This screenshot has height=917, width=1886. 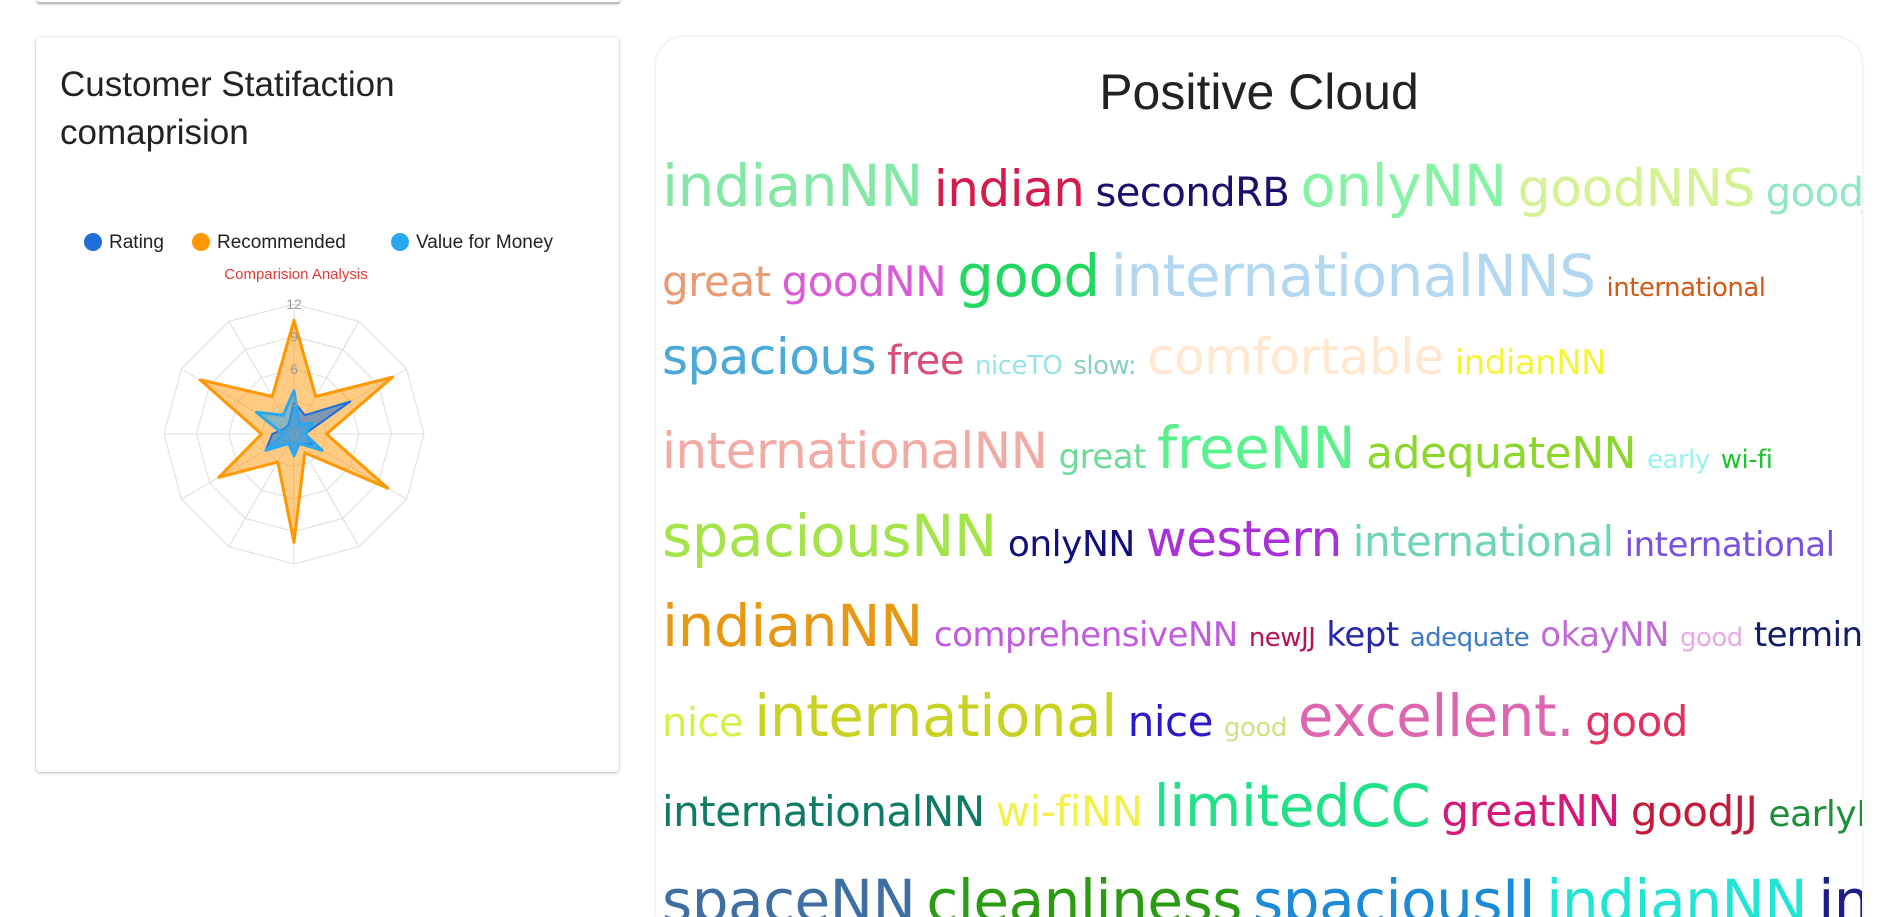 What do you see at coordinates (1815, 814) in the screenshot?
I see `cloud-word: earlyIN` at bounding box center [1815, 814].